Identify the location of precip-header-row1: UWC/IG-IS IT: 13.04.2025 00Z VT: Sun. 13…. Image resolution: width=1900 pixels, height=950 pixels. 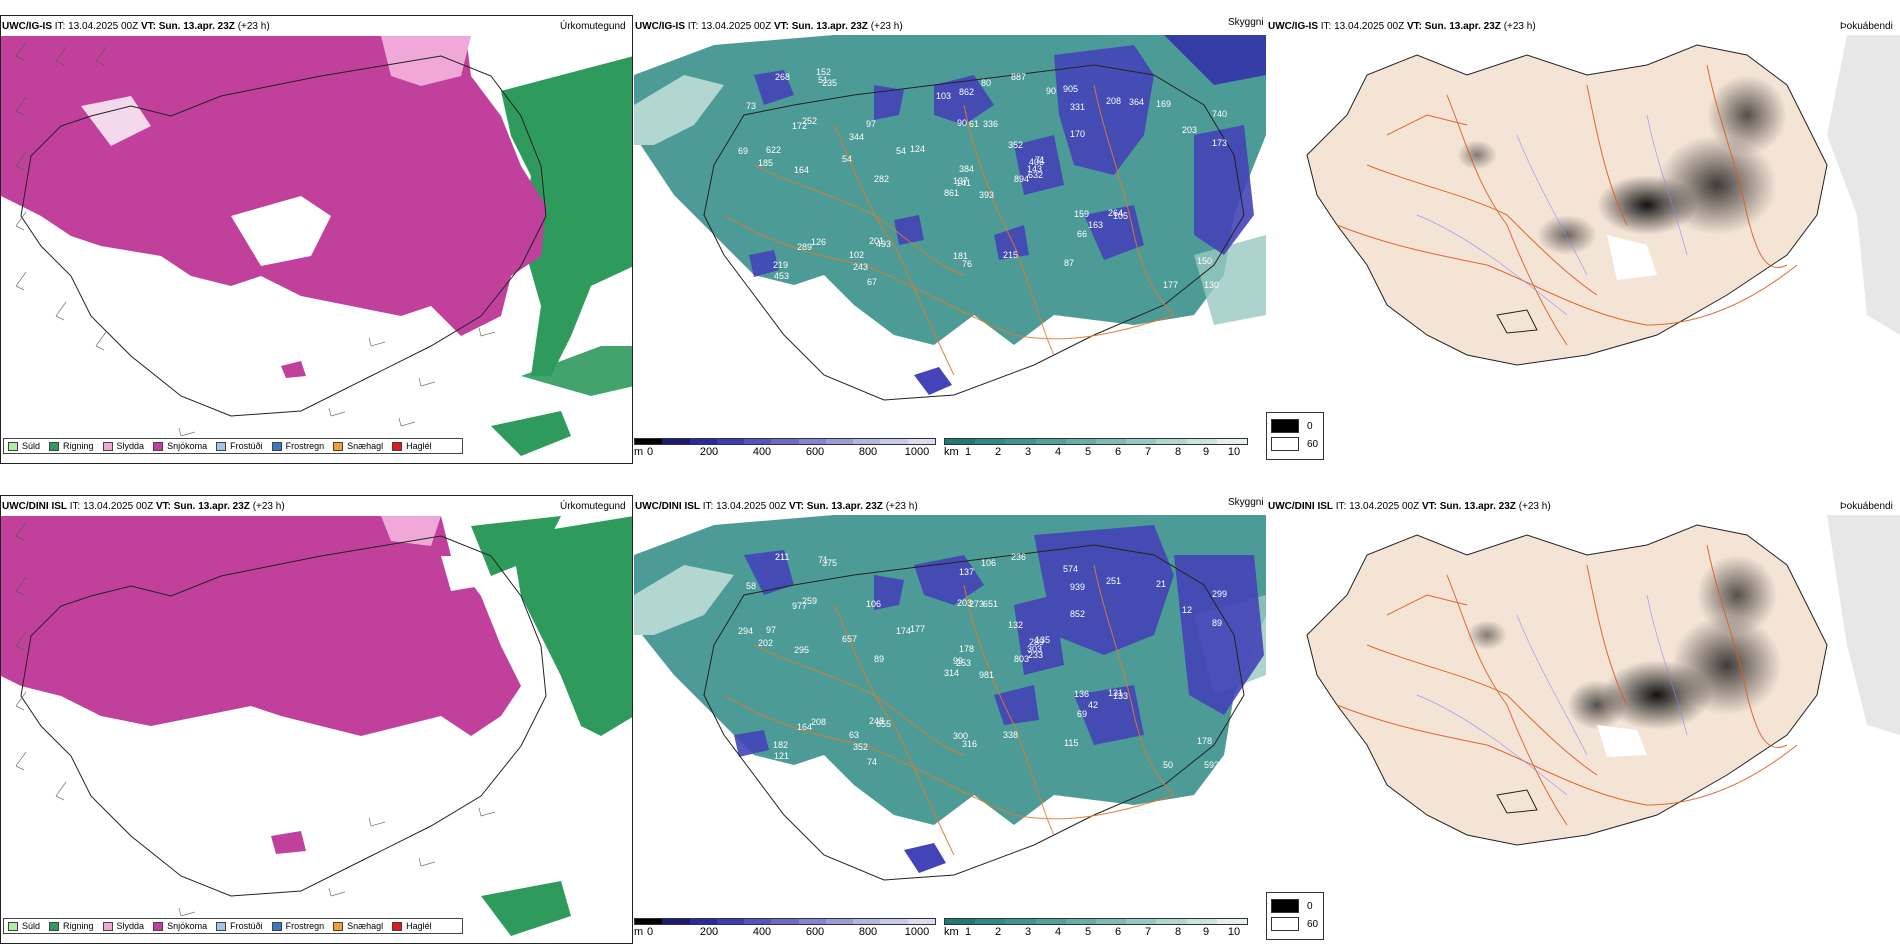
(136, 27).